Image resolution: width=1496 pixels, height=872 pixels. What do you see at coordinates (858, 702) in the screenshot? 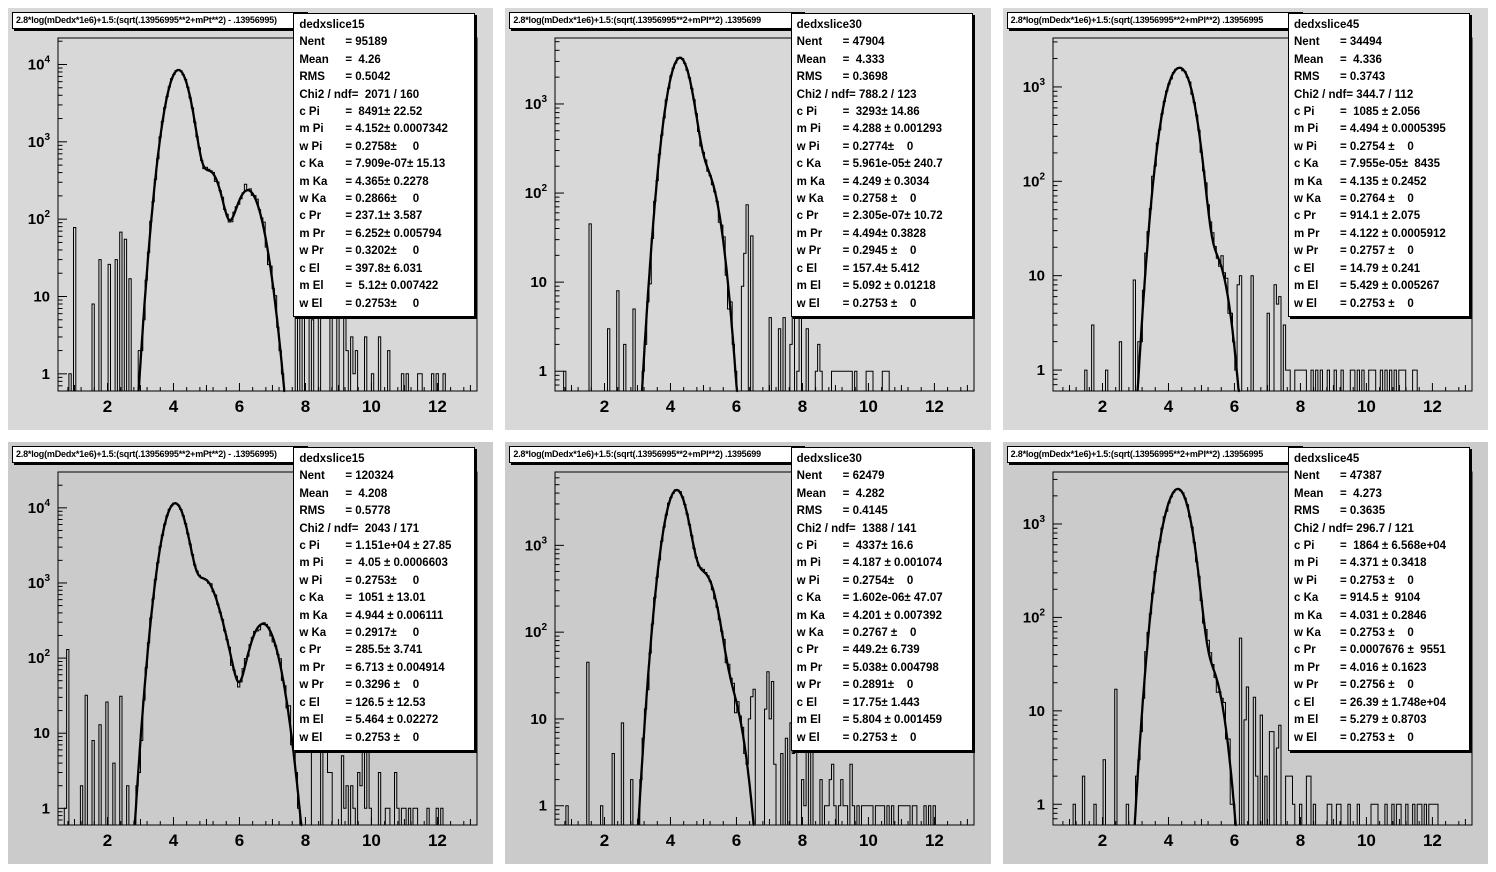
I see `stats-line: c El = 17.75± 1.443` at bounding box center [858, 702].